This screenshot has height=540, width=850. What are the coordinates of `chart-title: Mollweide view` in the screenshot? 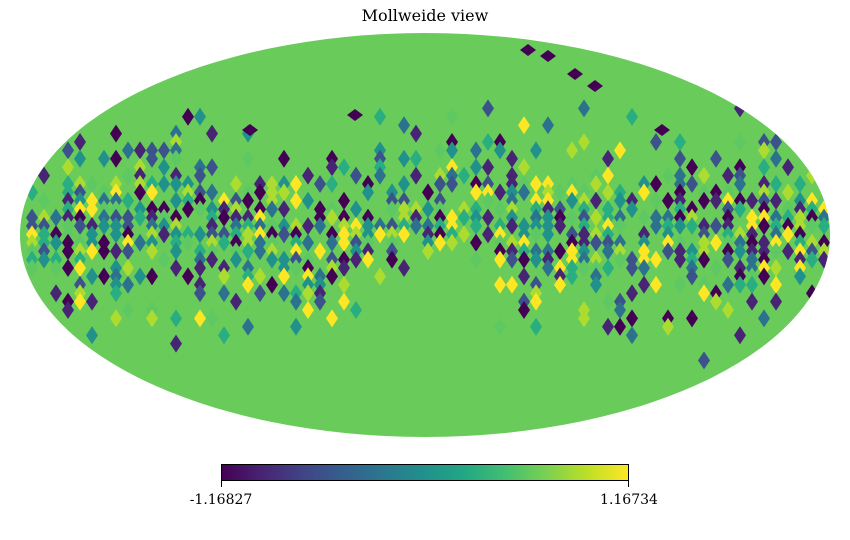 It's located at (425, 15).